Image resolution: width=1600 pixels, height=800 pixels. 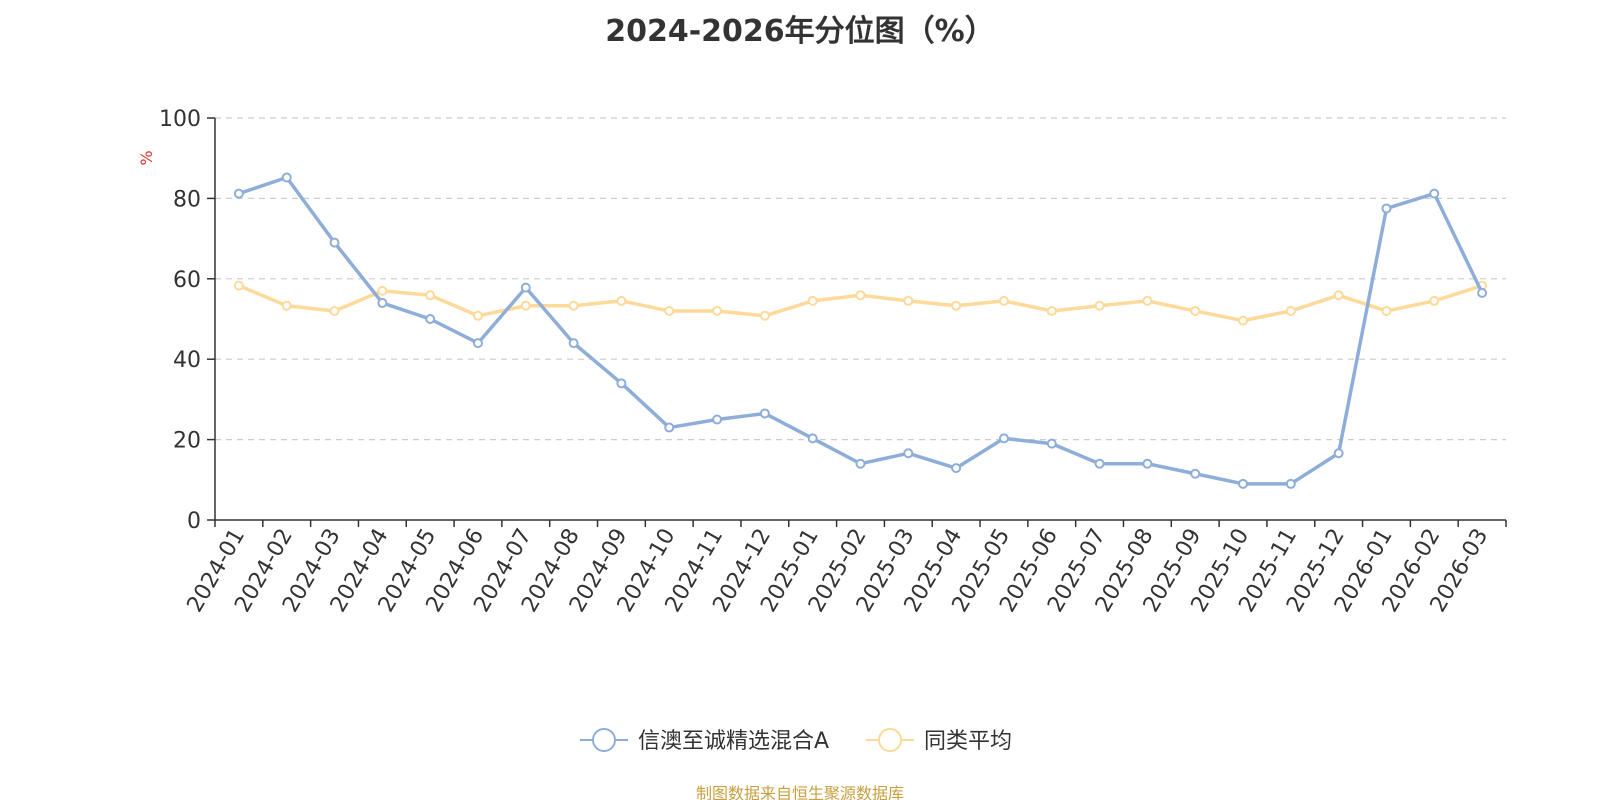 What do you see at coordinates (187, 441) in the screenshot?
I see `y-tick-label: 20` at bounding box center [187, 441].